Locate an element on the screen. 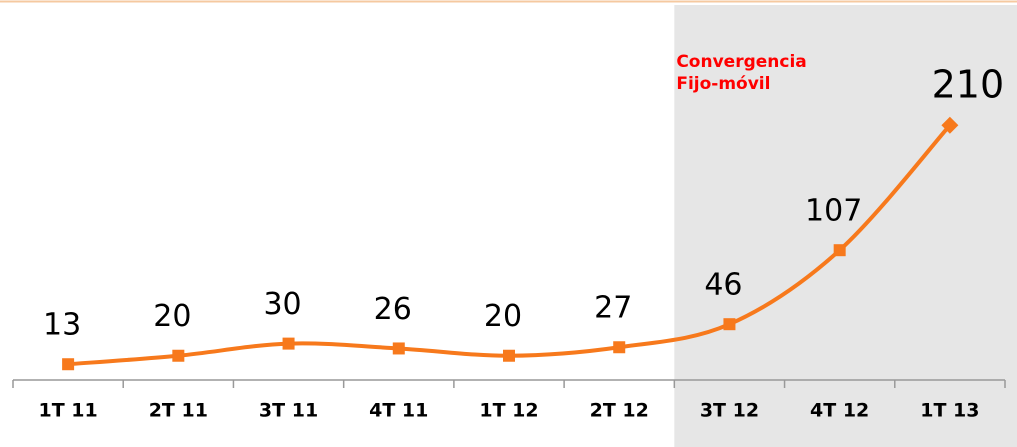 The width and height of the screenshot is (1017, 447). x-tick-label: 4T 11 is located at coordinates (398, 411).